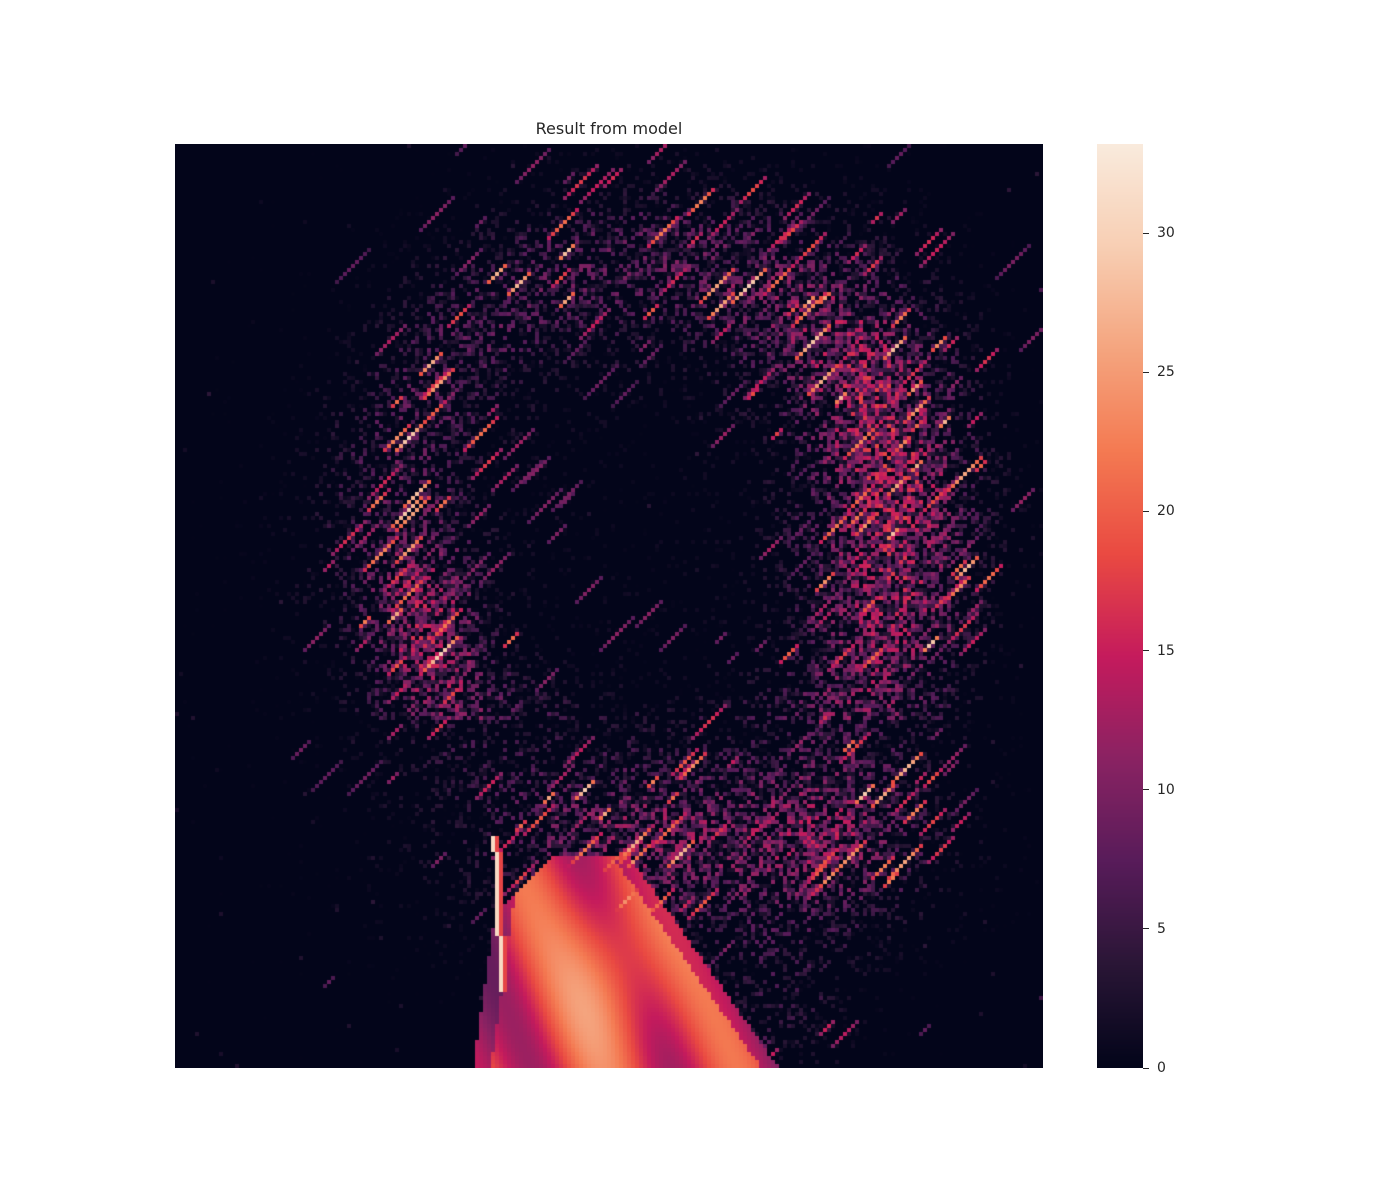 The height and width of the screenshot is (1200, 1400). I want to click on colorbar-tick-label: 20, so click(1166, 511).